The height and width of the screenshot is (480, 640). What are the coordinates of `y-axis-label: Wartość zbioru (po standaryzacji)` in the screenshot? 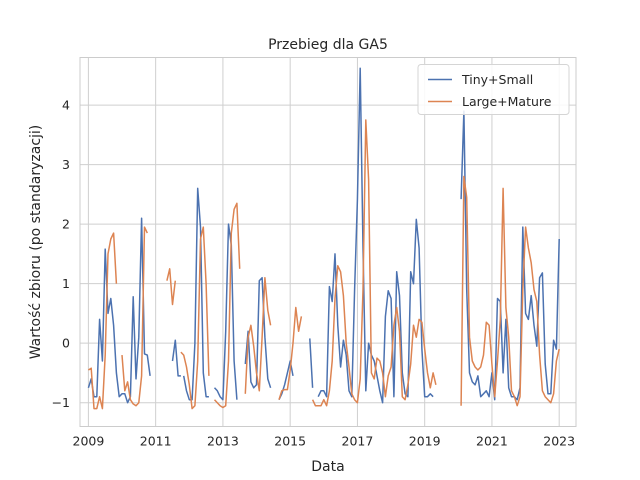 It's located at (36, 242).